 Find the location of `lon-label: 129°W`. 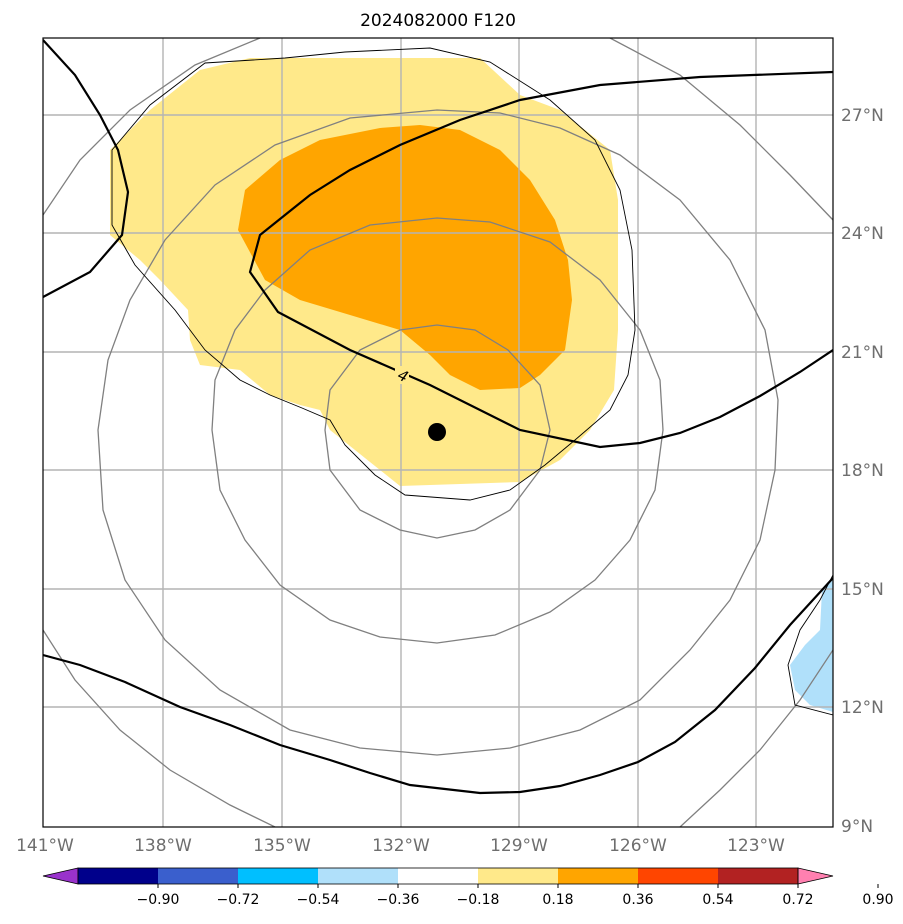

lon-label: 129°W is located at coordinates (519, 846).